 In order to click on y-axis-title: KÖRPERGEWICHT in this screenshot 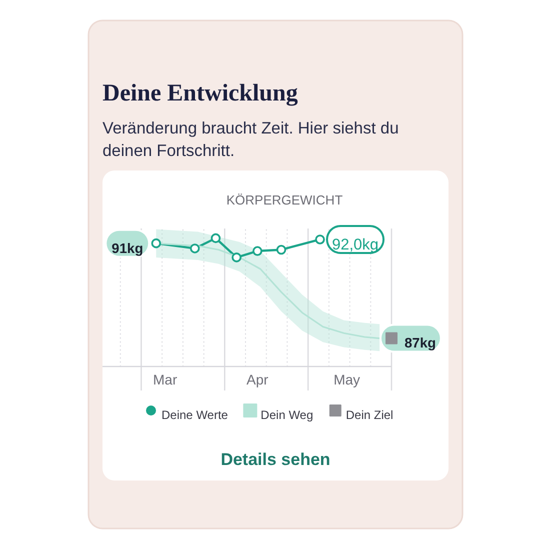, I will do `click(284, 200)`.